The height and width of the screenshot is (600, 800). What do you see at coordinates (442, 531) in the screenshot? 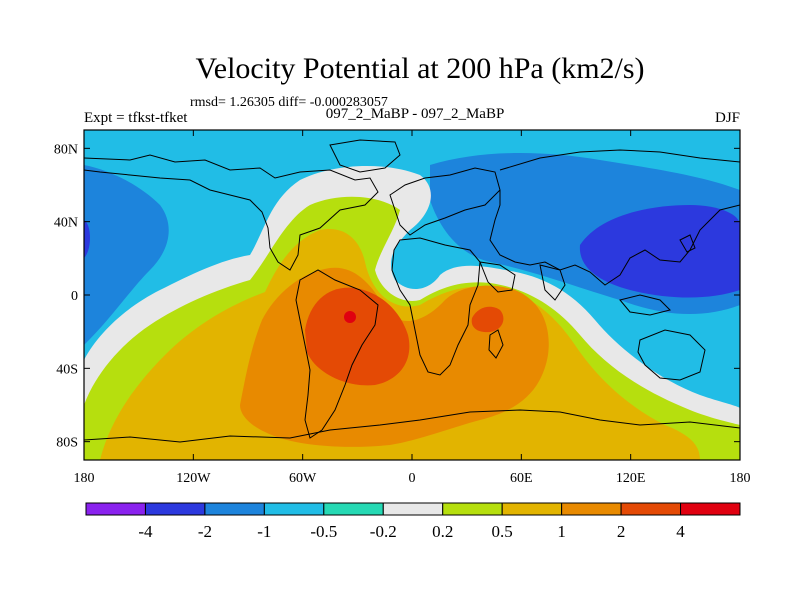
I see `colorbar-label: 0.2` at bounding box center [442, 531].